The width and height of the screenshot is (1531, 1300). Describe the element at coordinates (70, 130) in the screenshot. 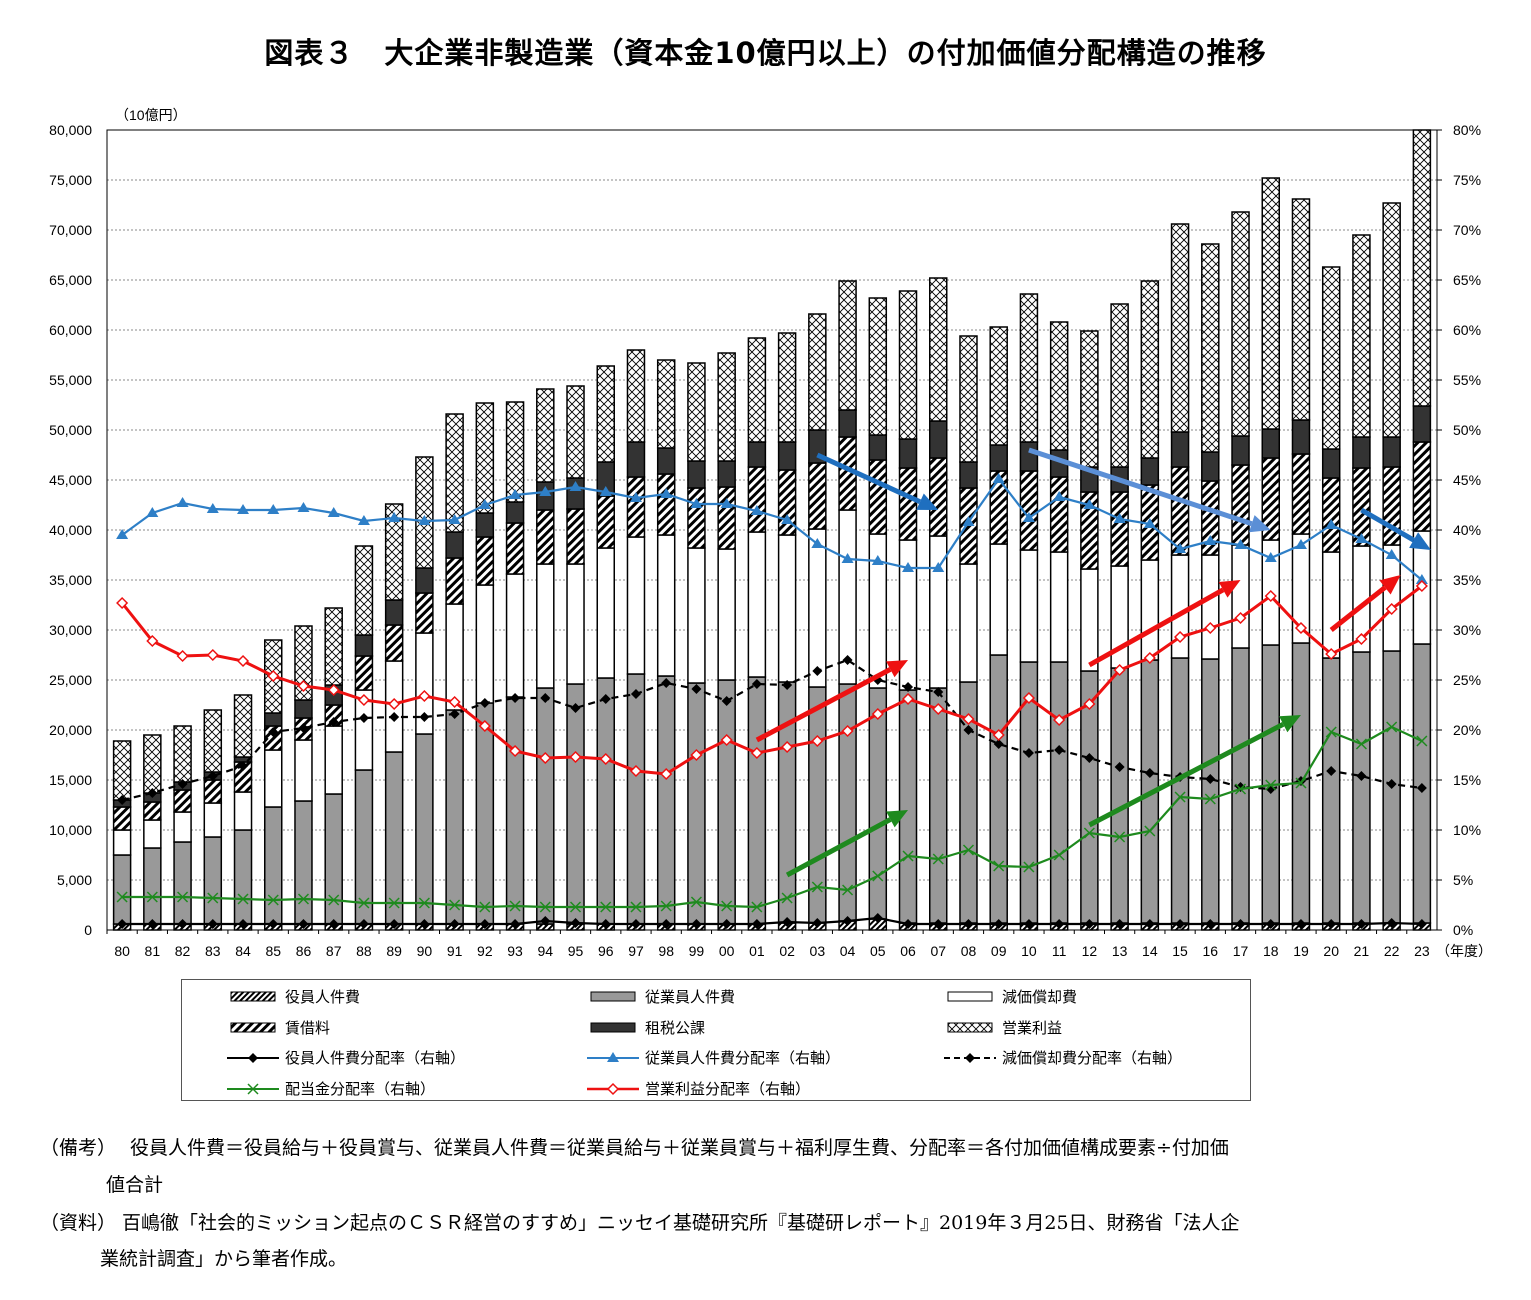

I see `y-tick-label: 80,000` at that location.